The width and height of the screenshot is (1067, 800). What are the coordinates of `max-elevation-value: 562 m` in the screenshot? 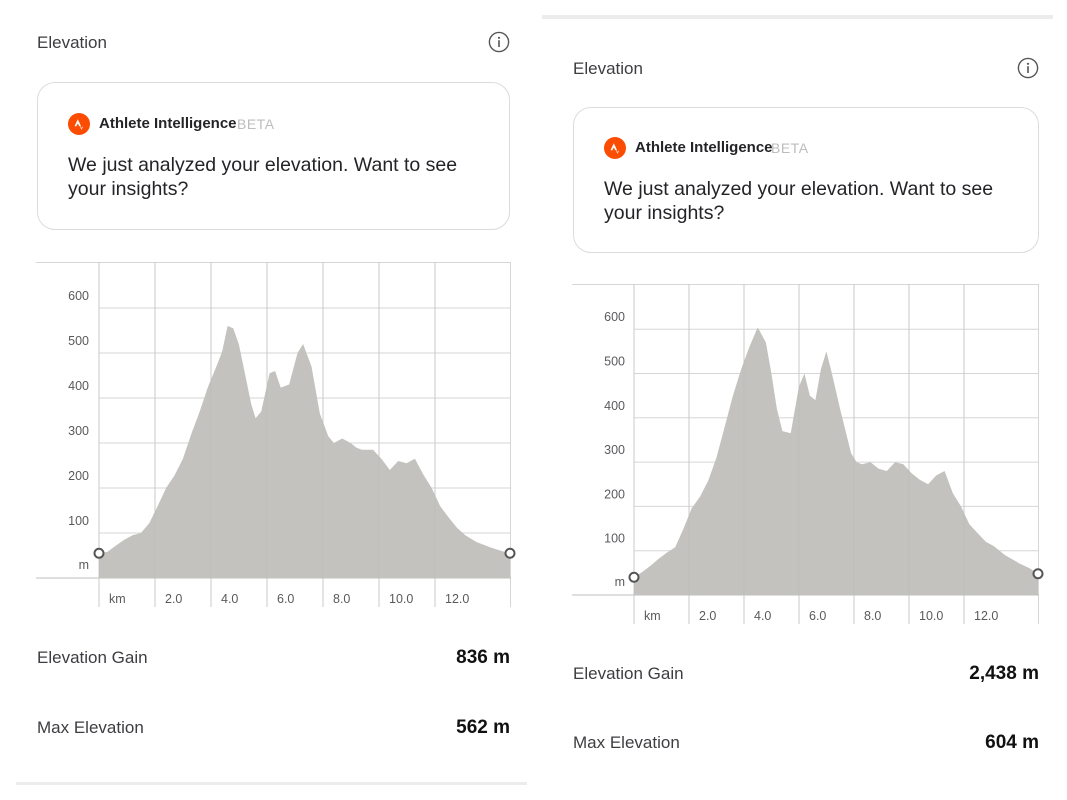 It's located at (483, 727).